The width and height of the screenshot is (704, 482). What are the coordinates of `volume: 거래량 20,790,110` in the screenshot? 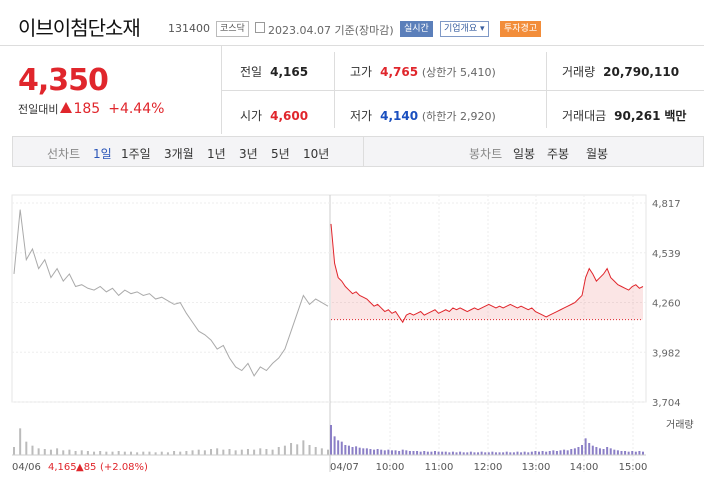 It's located at (621, 72).